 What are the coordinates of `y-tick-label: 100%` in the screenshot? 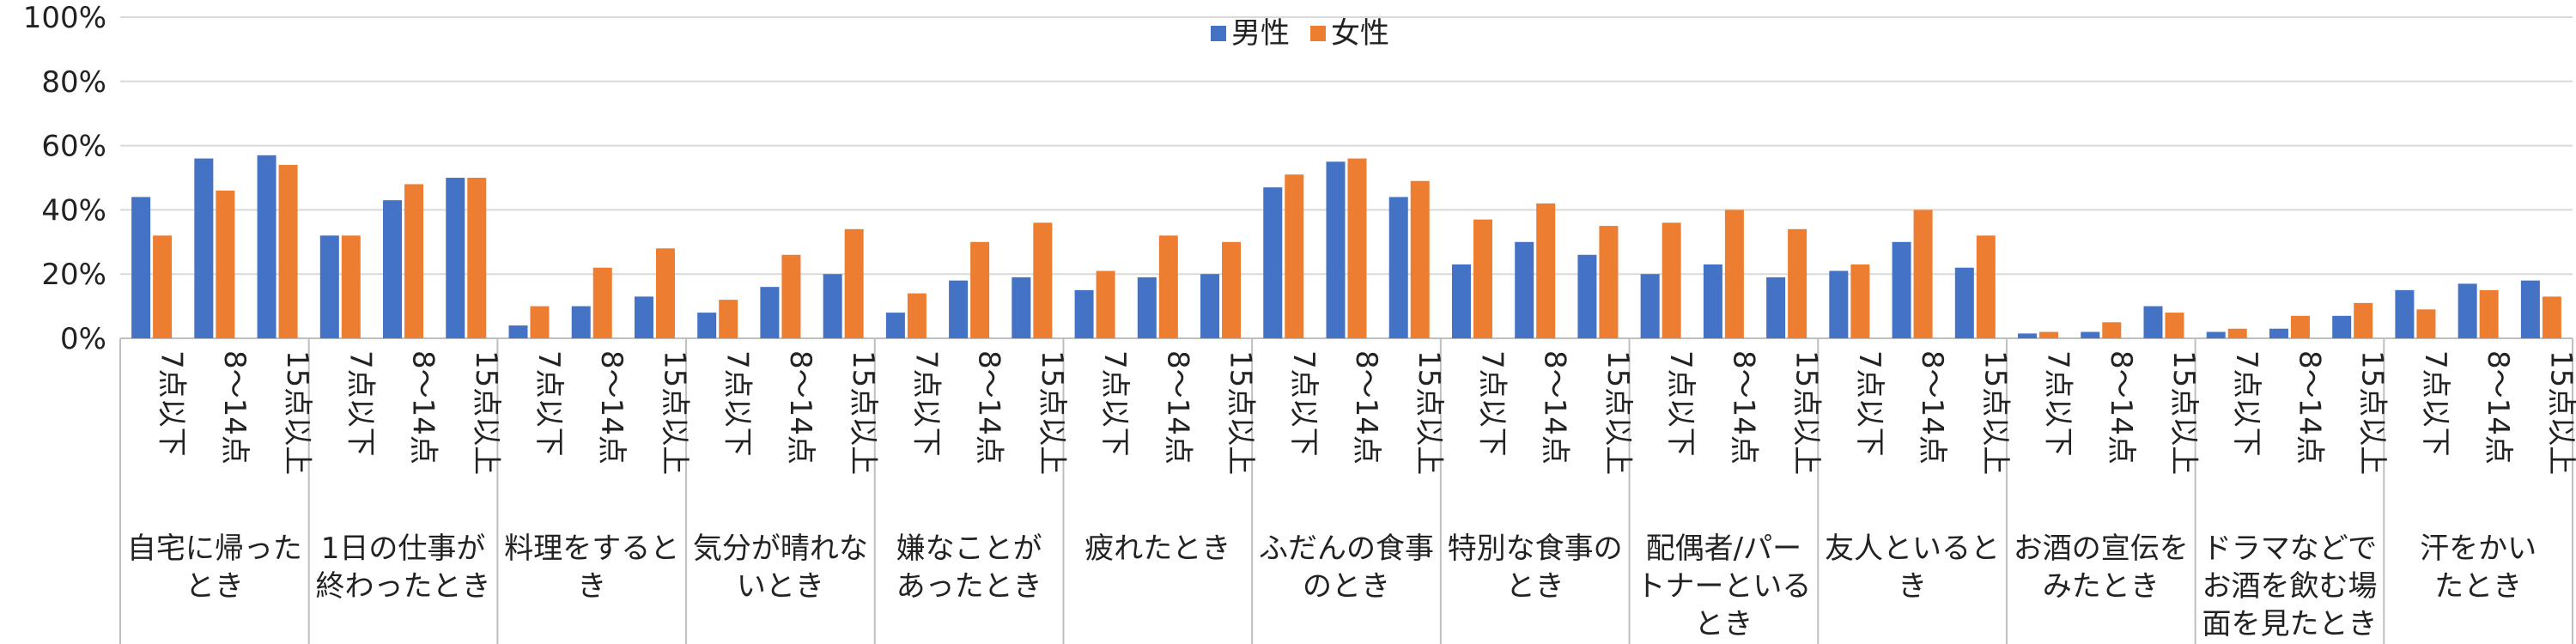 It's located at (64, 18).